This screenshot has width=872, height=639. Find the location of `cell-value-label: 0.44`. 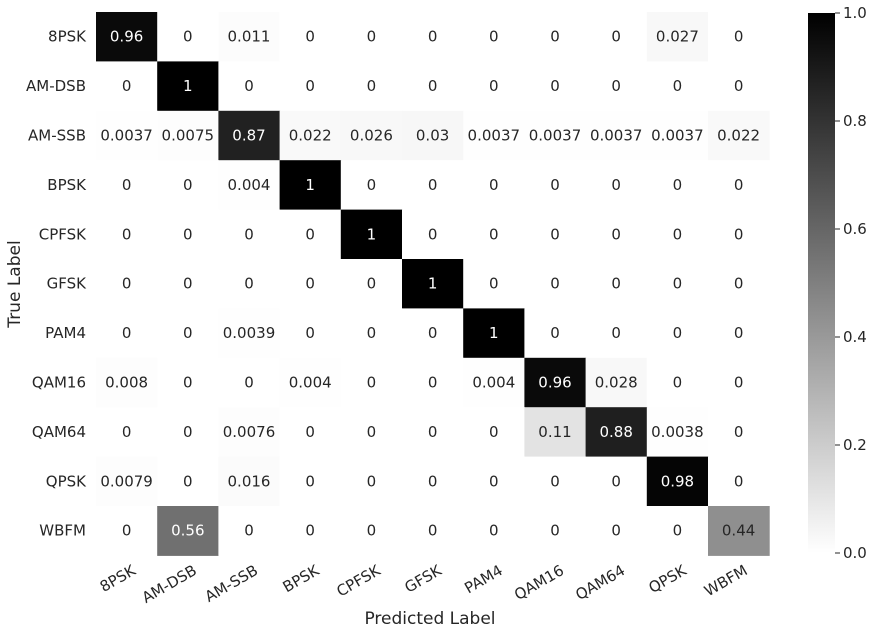

cell-value-label: 0.44 is located at coordinates (738, 531).